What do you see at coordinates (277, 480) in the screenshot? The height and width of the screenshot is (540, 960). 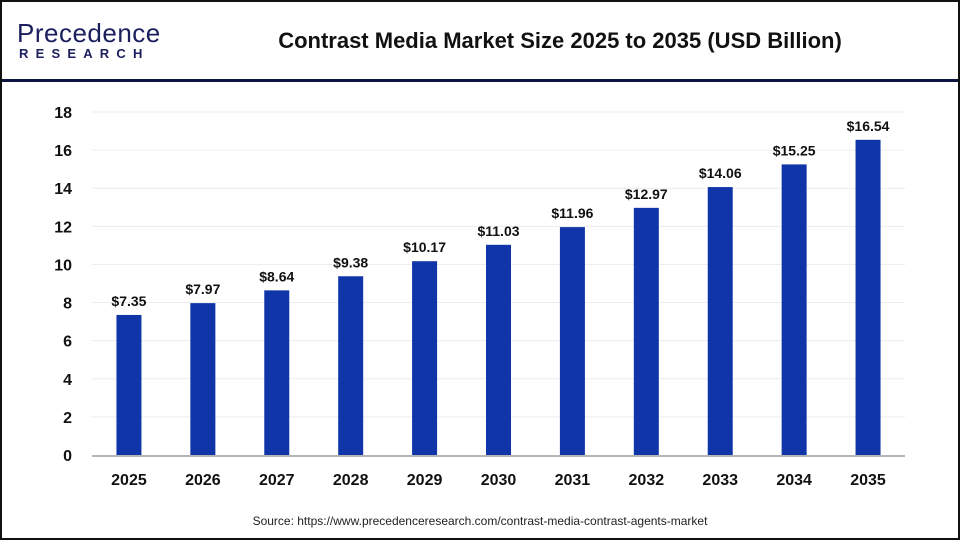 I see `x-tick-label: 2027` at bounding box center [277, 480].